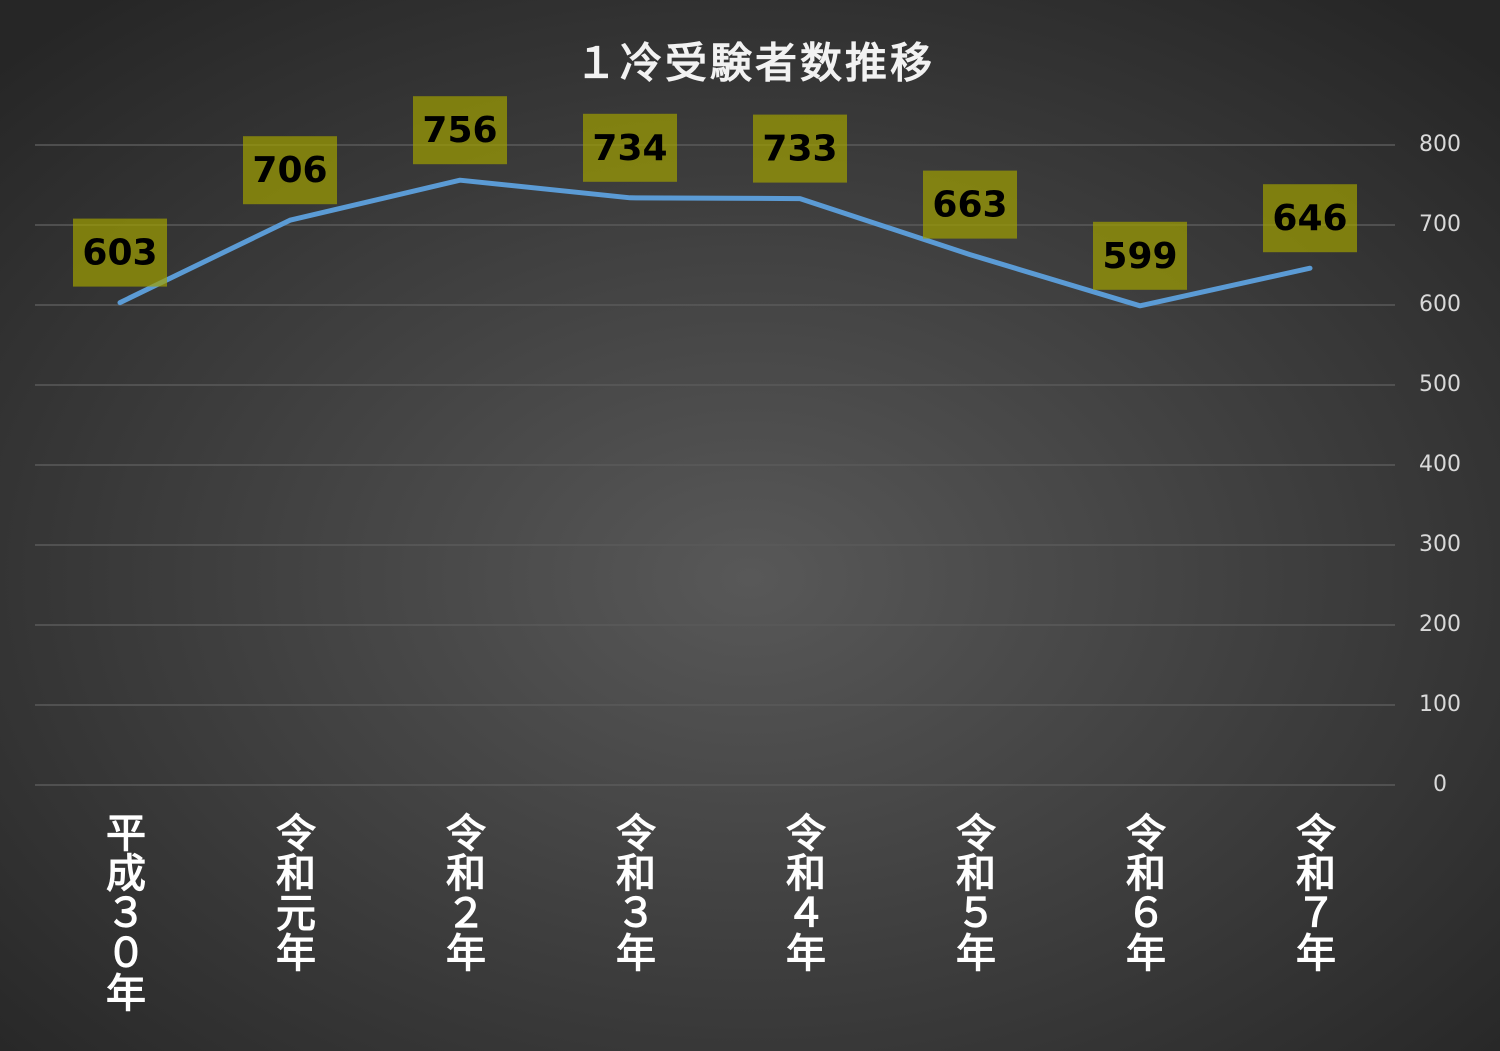  I want to click on x-tick-label: 令和６年, so click(1142, 892).